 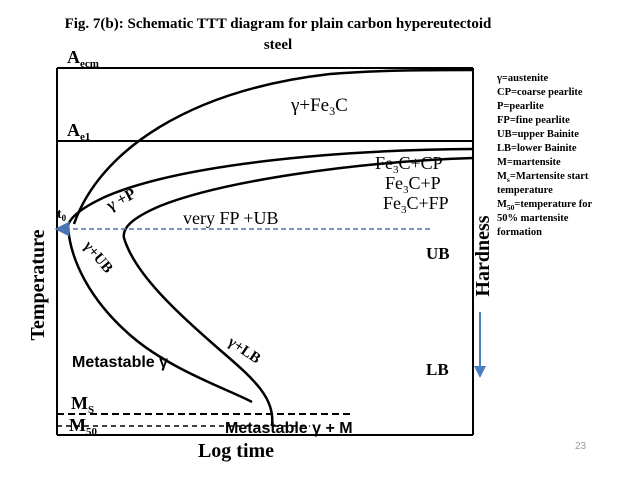 I want to click on region-fe3c-fp: Fe3C+FP, so click(x=416, y=204).